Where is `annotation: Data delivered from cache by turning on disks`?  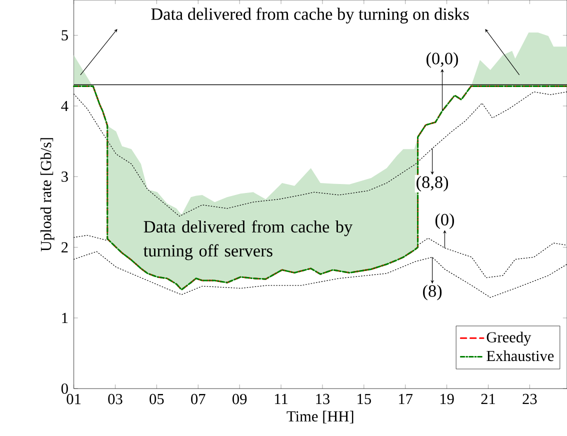
annotation: Data delivered from cache by turning on disks is located at coordinates (310, 16).